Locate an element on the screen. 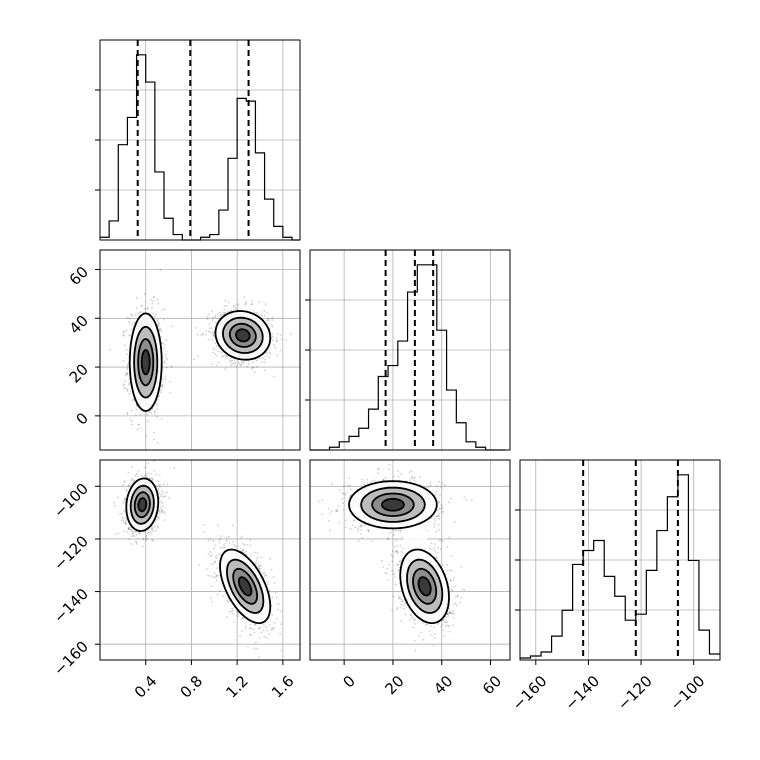 The image size is (760, 760). contour-line is located at coordinates (142, 504).